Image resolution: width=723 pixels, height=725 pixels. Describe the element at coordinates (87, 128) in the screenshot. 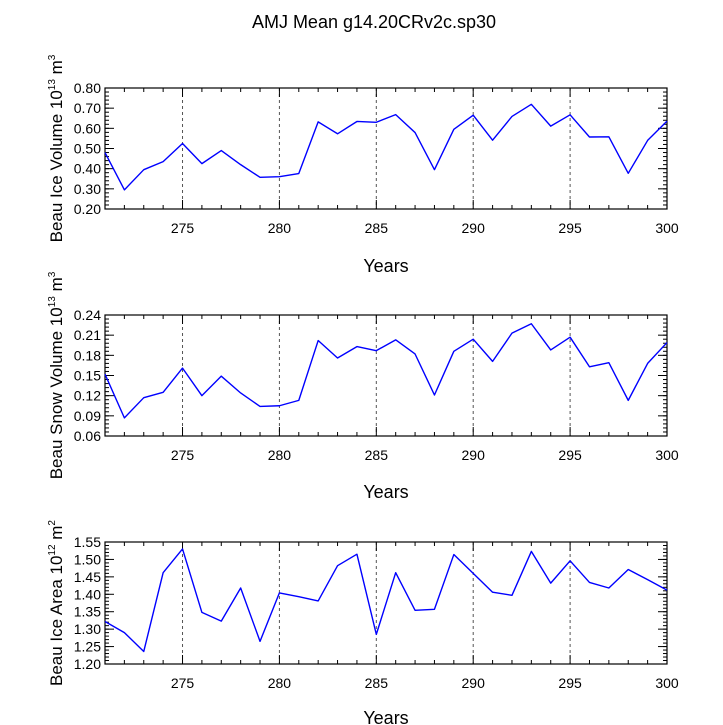

I see `y-tick-label: 0.60` at that location.